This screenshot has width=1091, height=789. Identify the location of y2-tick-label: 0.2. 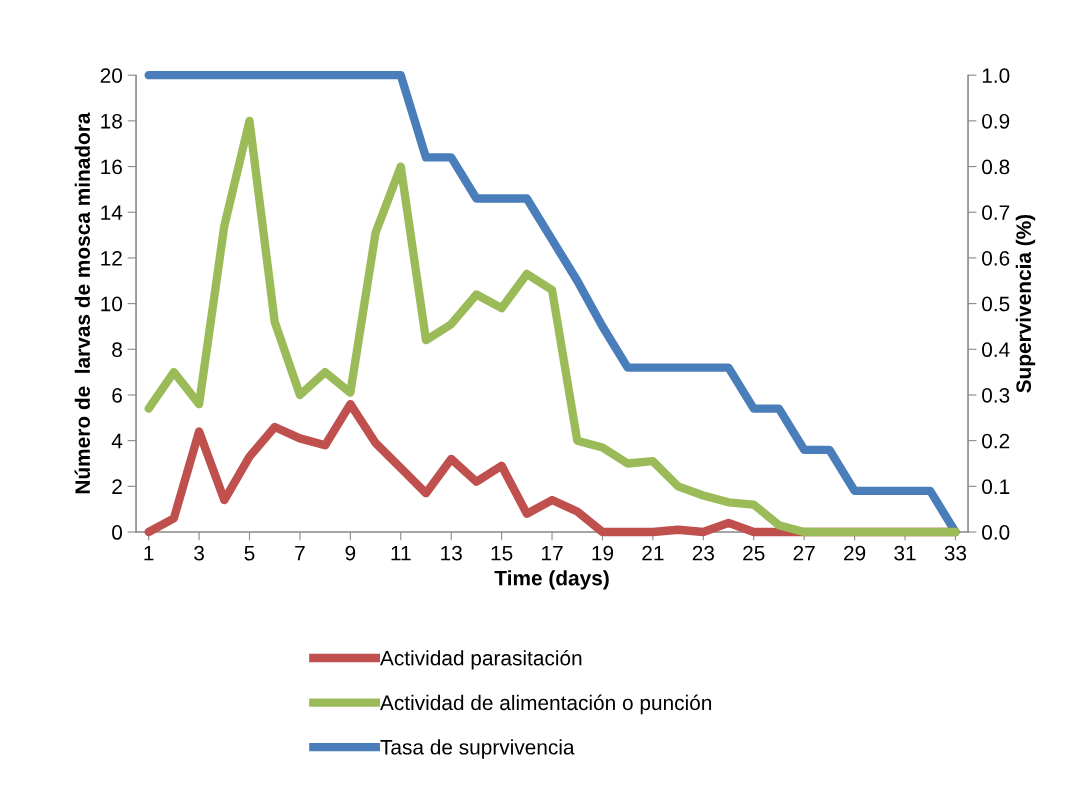
(996, 441).